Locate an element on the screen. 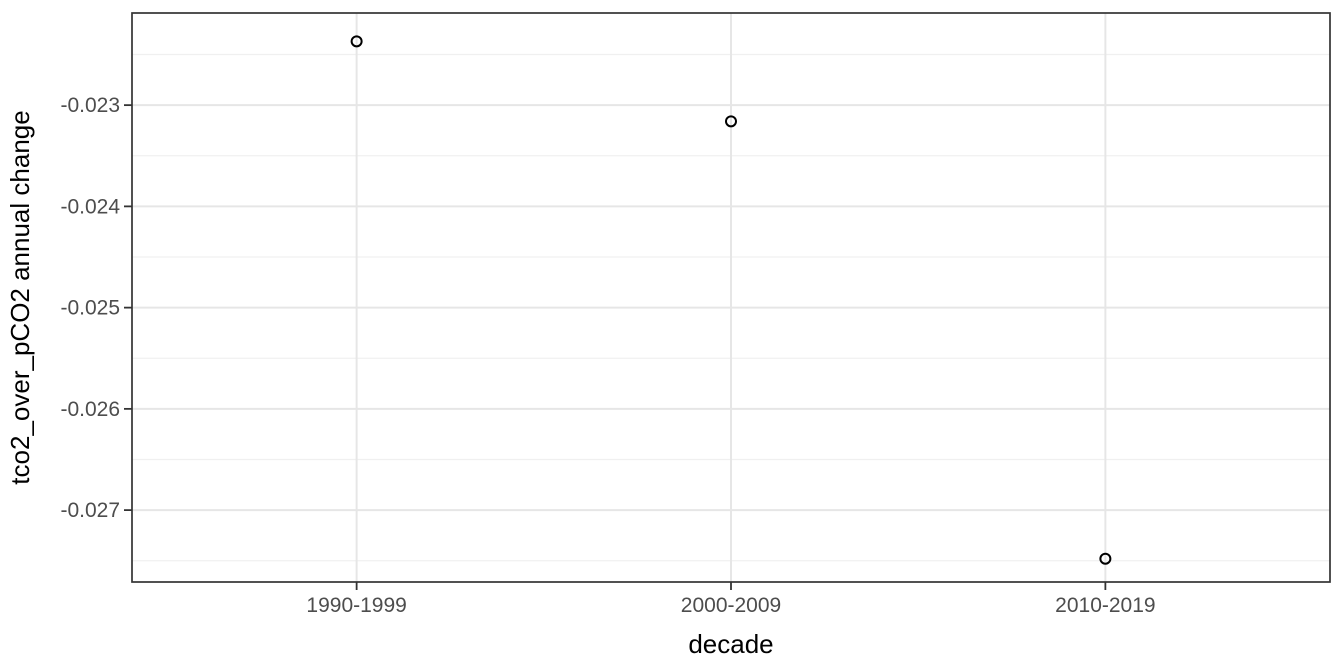 This screenshot has height=672, width=1344. x-tick-label: 2000-2009 is located at coordinates (731, 605).